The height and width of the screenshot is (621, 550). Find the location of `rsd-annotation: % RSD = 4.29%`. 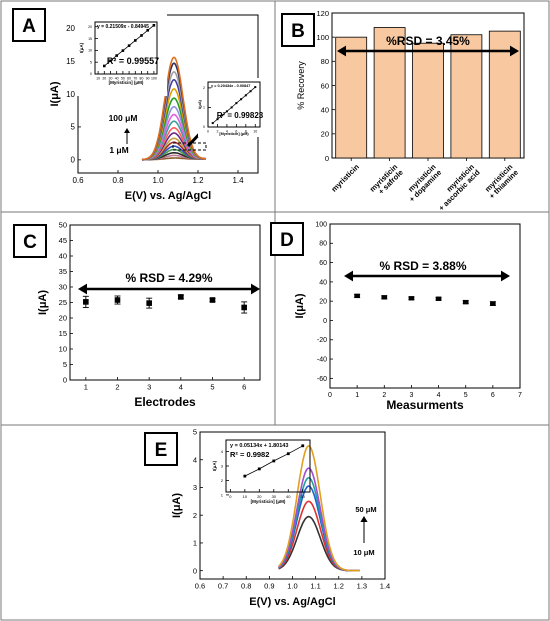

rsd-annotation: % RSD = 4.29% is located at coordinates (168, 278).